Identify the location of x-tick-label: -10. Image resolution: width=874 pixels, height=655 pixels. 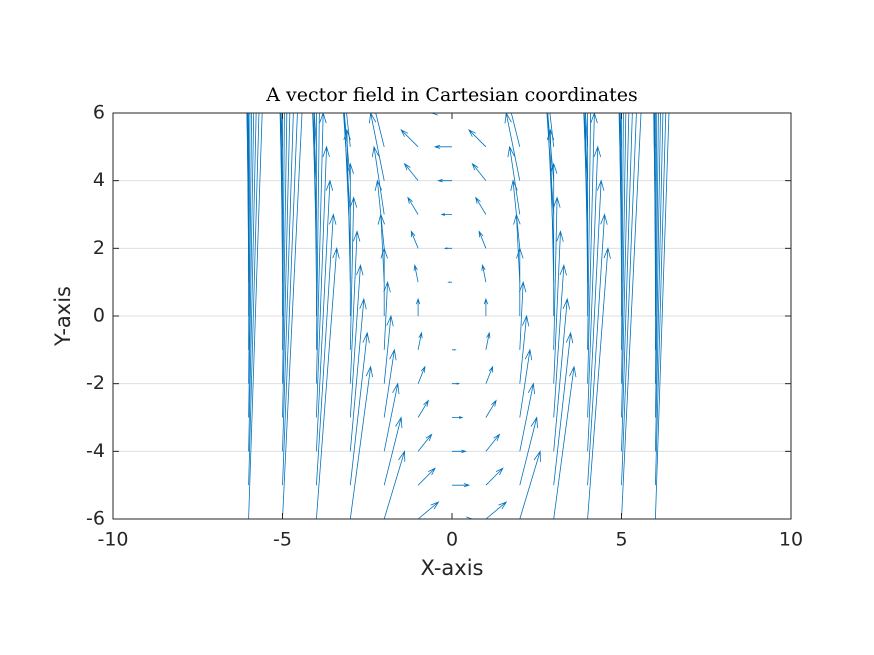
(112, 540).